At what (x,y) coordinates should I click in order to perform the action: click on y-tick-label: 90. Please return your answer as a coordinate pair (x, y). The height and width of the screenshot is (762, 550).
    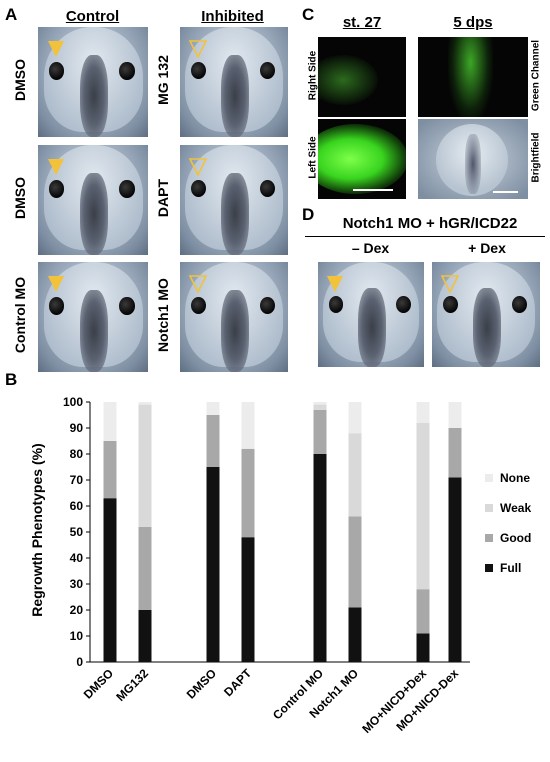
    Looking at the image, I should click on (77, 428).